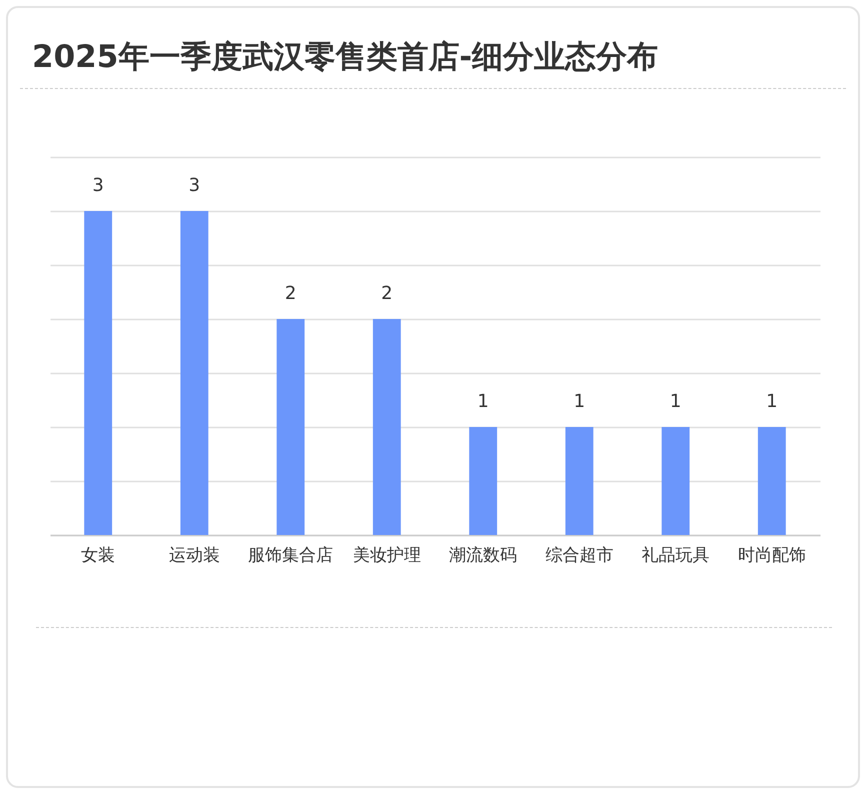 The image size is (866, 793). What do you see at coordinates (676, 556) in the screenshot?
I see `x-tick-label: 礼品玩具` at bounding box center [676, 556].